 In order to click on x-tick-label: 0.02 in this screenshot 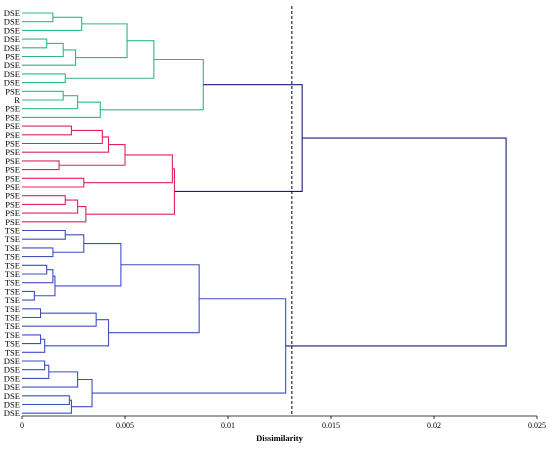, I will do `click(434, 425)`.